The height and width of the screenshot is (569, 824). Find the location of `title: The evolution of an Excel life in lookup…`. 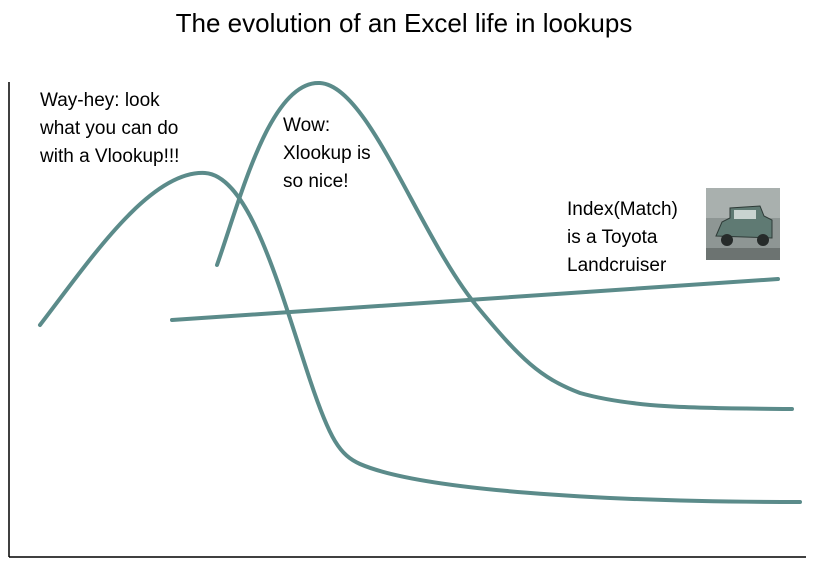

title: The evolution of an Excel life in lookup… is located at coordinates (404, 23).